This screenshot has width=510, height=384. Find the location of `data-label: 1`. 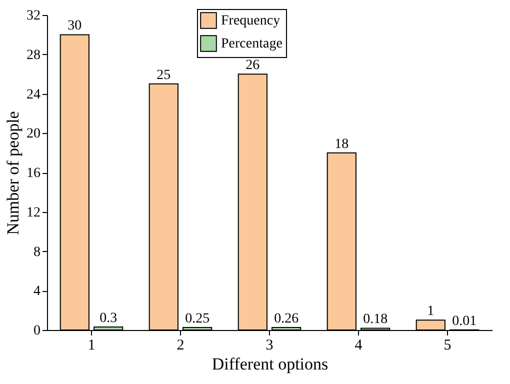

data-label: 1 is located at coordinates (430, 312).